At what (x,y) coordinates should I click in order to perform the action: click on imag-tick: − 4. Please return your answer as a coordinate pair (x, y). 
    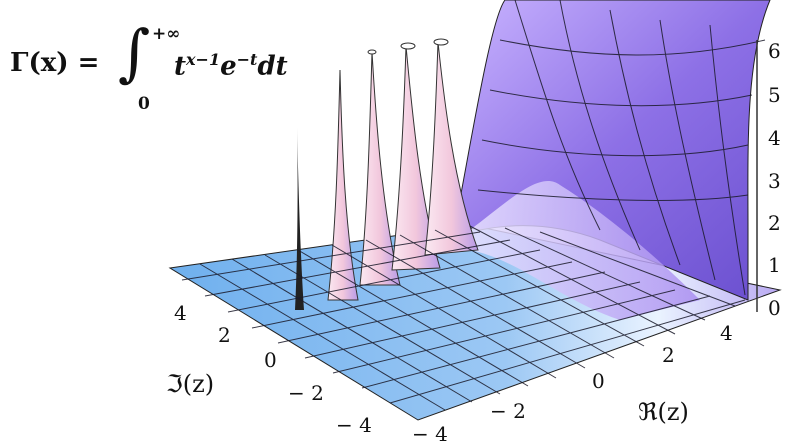
    Looking at the image, I should click on (354, 425).